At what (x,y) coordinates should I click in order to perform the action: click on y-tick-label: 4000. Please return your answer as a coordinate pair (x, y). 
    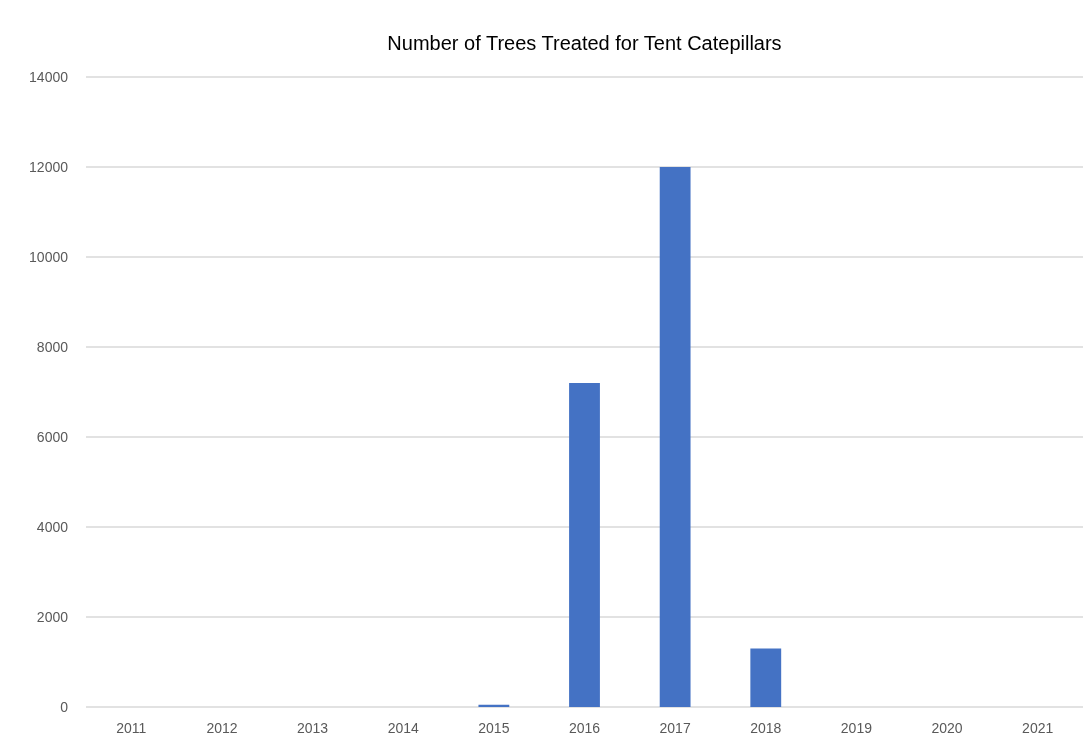
    Looking at the image, I should click on (52, 526).